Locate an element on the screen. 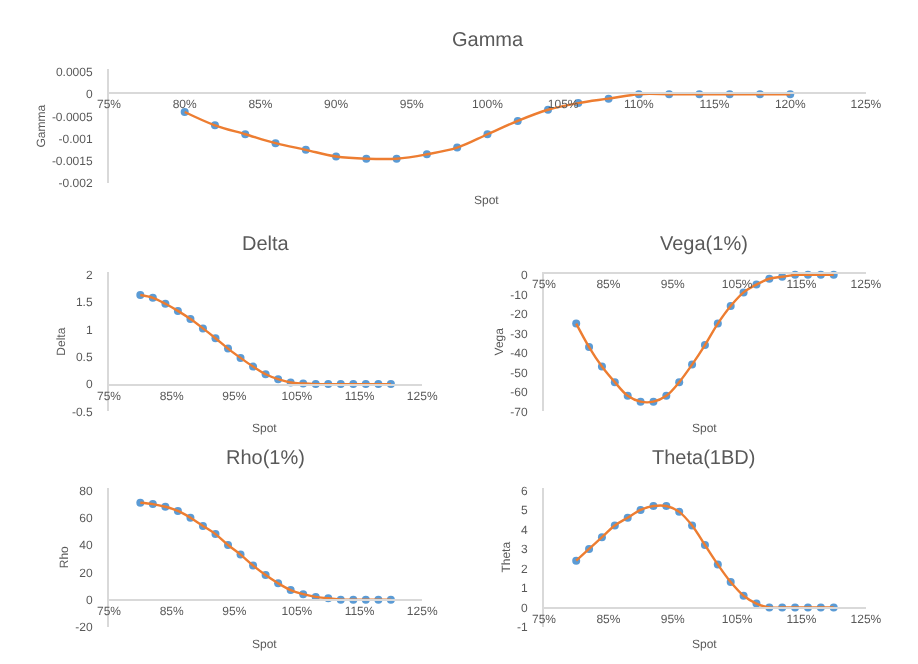 Image resolution: width=918 pixels, height=664 pixels. chart-title: Theta(1BD) is located at coordinates (704, 459).